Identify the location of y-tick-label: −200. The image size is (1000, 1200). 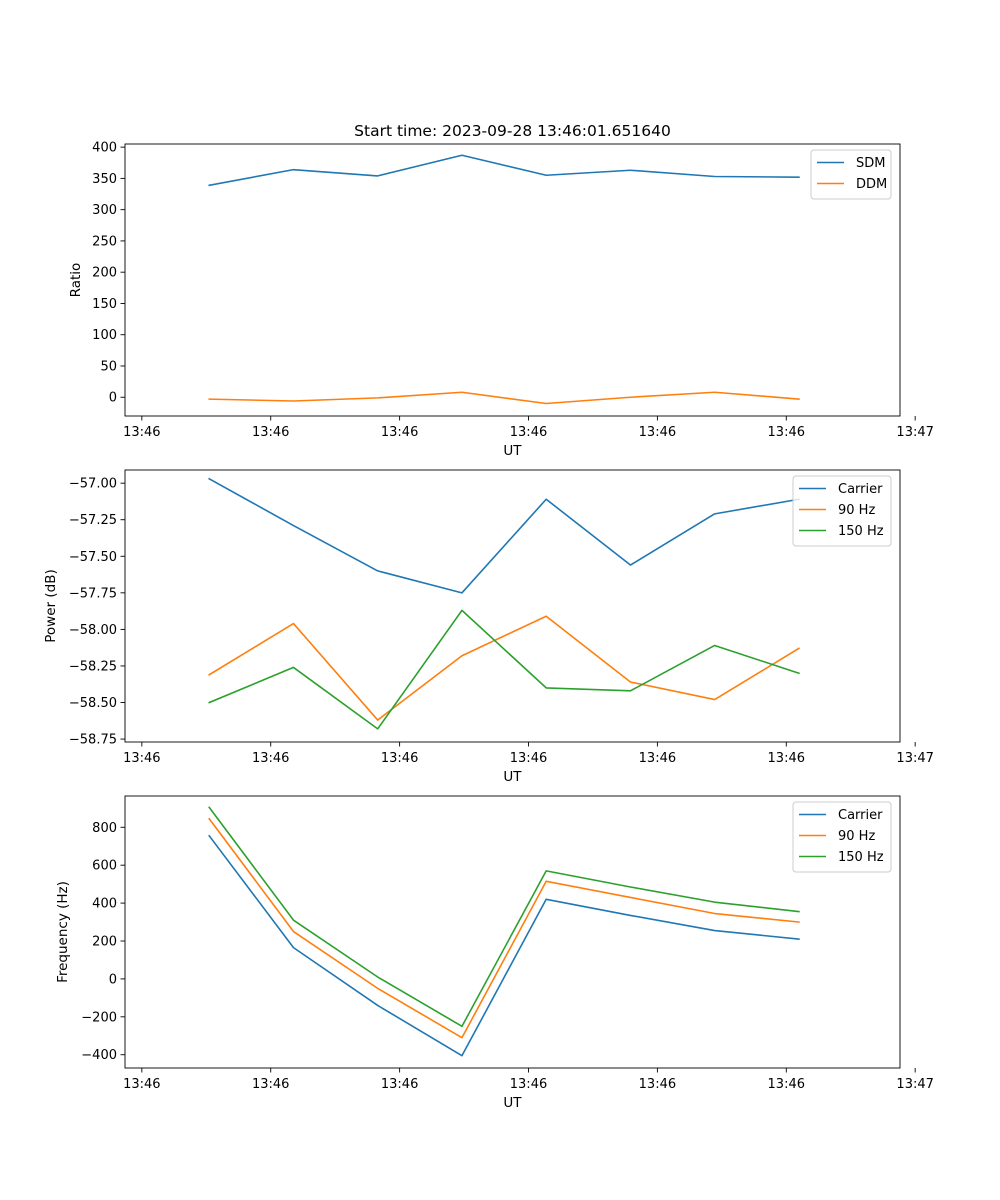
(99, 1017).